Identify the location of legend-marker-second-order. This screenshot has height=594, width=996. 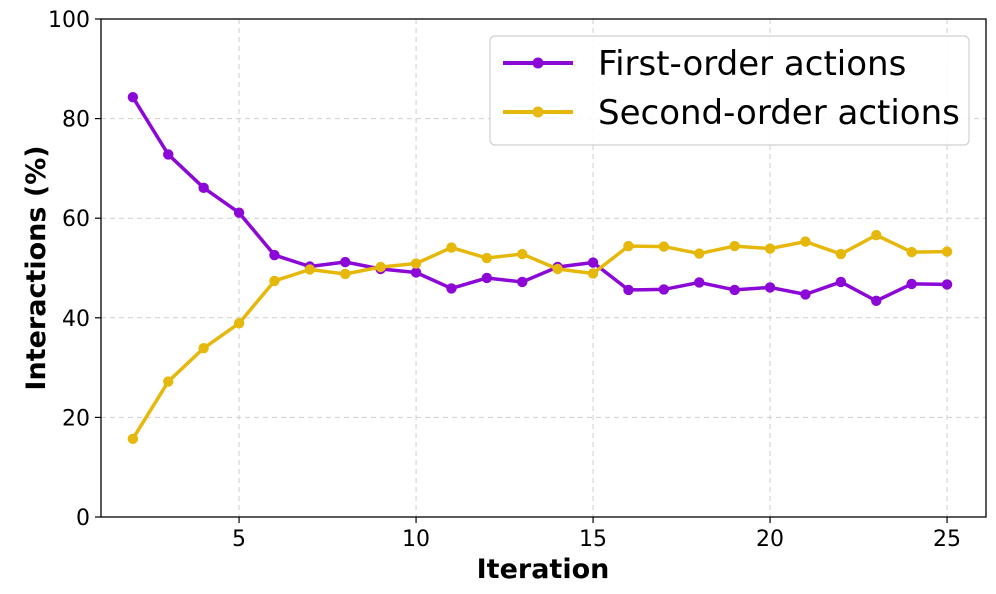
(538, 112).